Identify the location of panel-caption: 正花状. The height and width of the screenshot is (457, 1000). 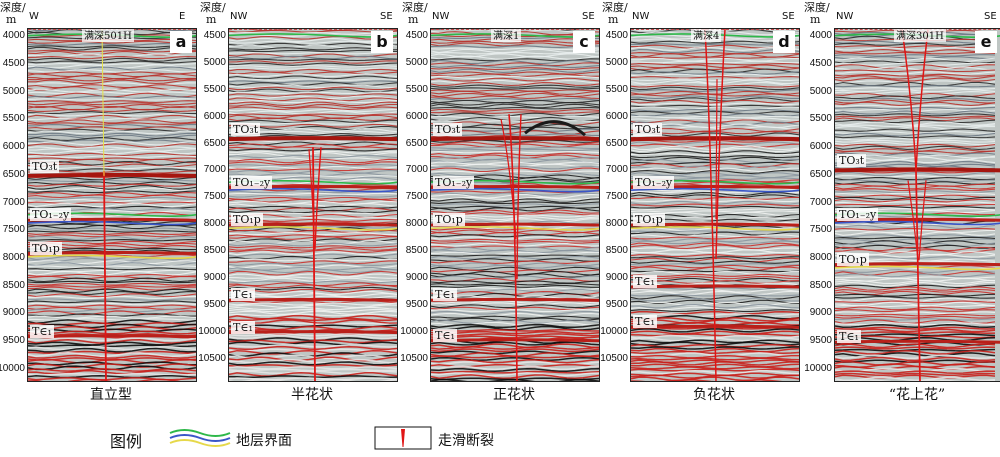
(514, 395).